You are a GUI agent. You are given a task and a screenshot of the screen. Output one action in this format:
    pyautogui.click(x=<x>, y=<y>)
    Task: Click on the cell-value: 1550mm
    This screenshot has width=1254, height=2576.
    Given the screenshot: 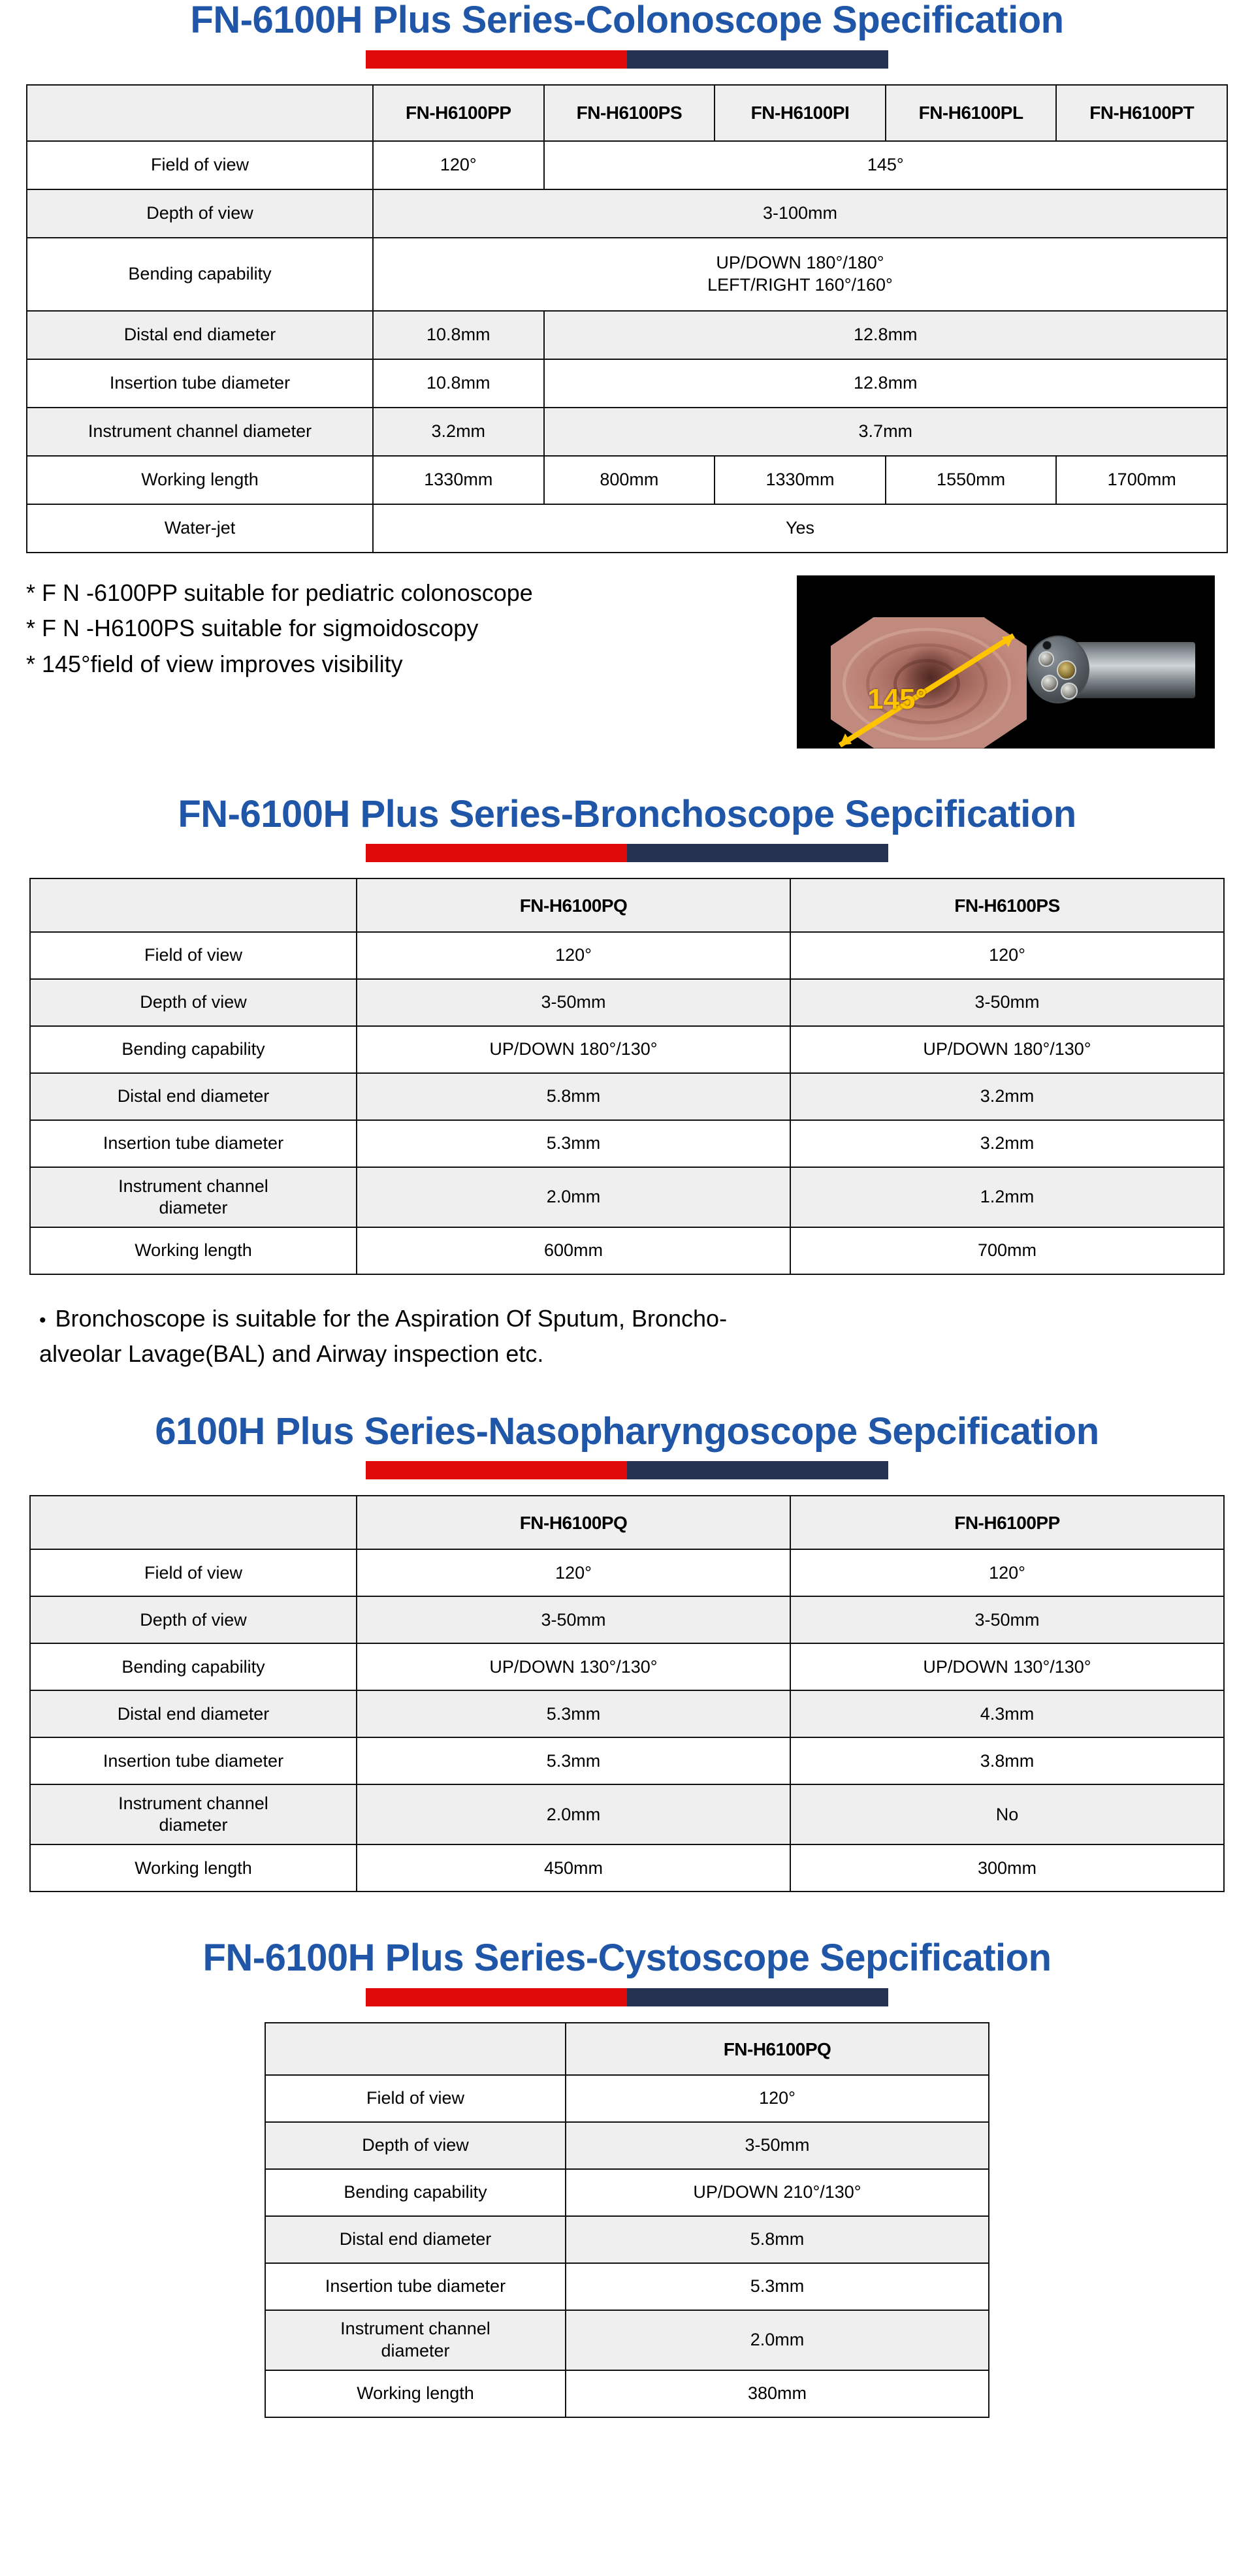 What is the action you would take?
    pyautogui.click(x=970, y=480)
    